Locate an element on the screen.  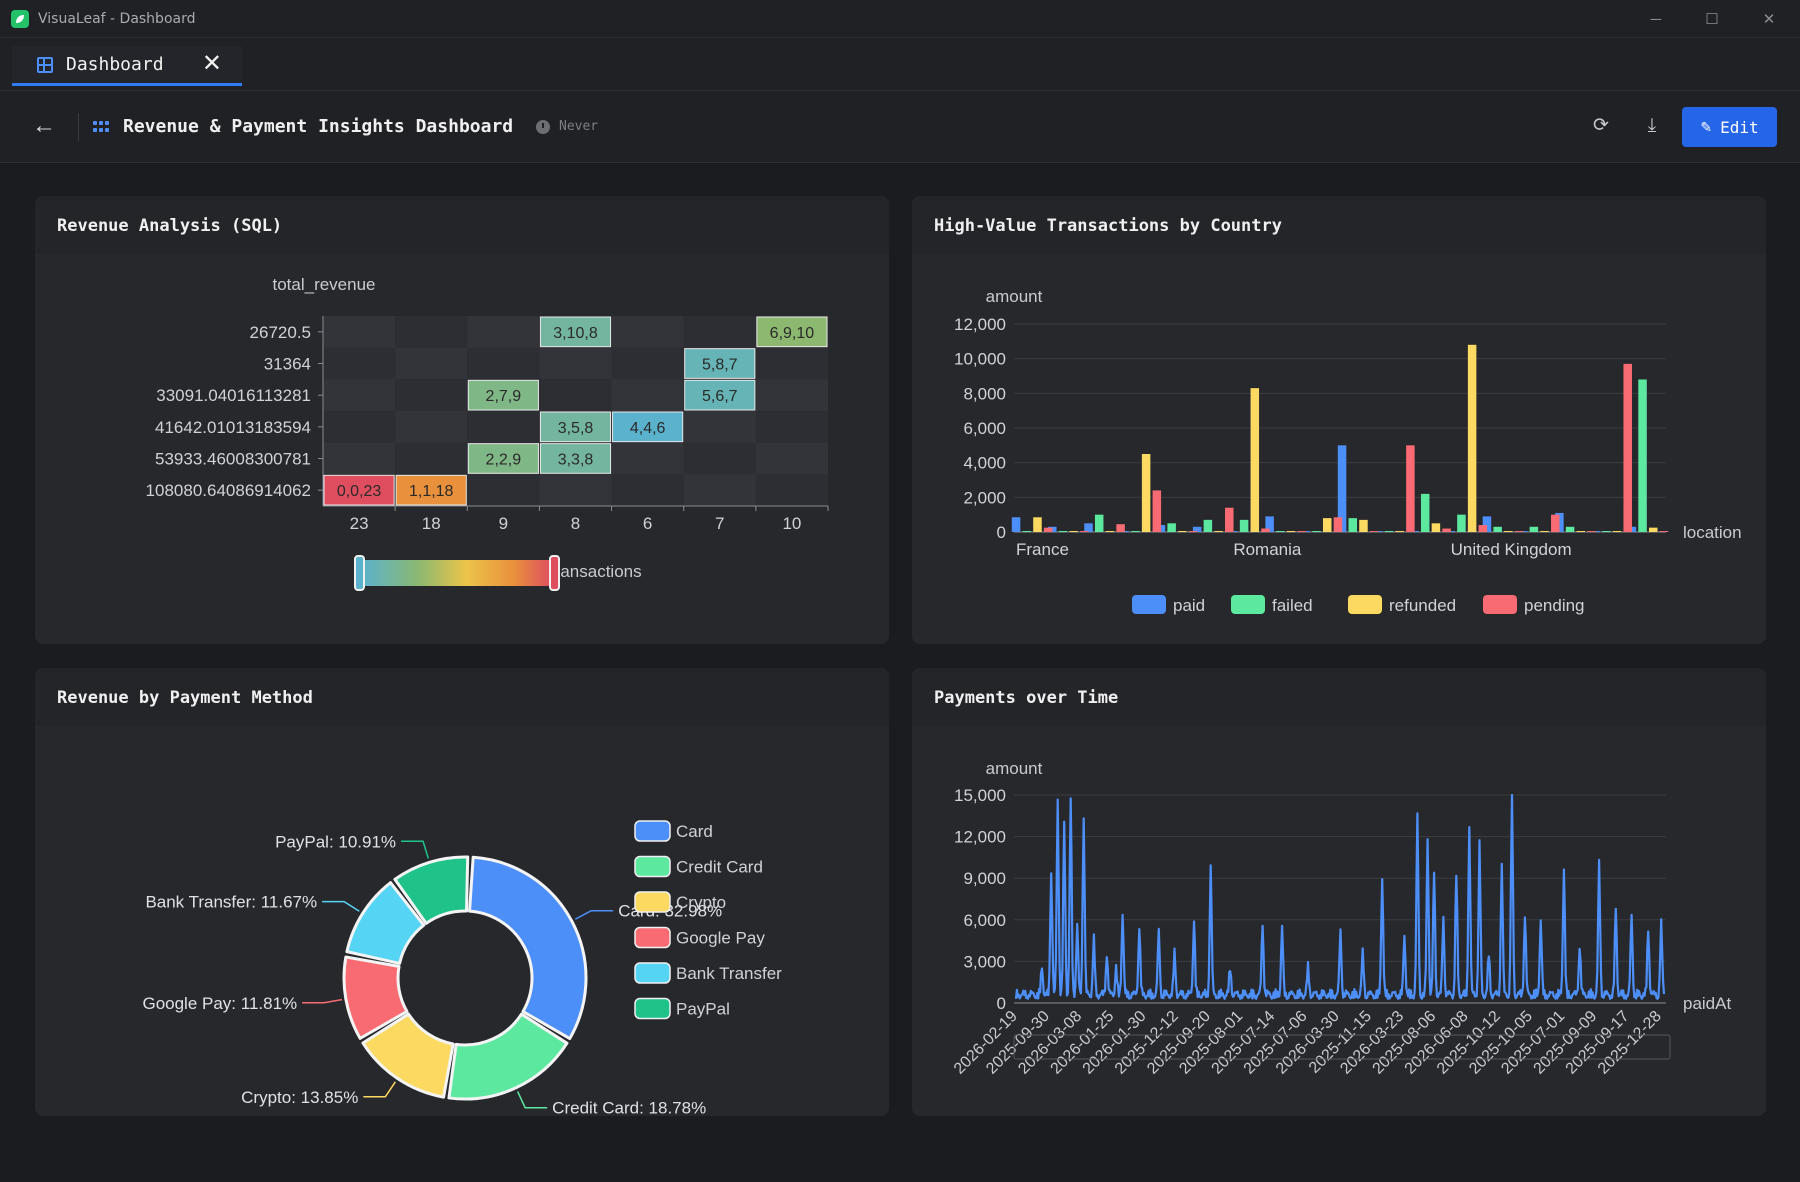
maximize-icon: ☐ is located at coordinates (1712, 19).